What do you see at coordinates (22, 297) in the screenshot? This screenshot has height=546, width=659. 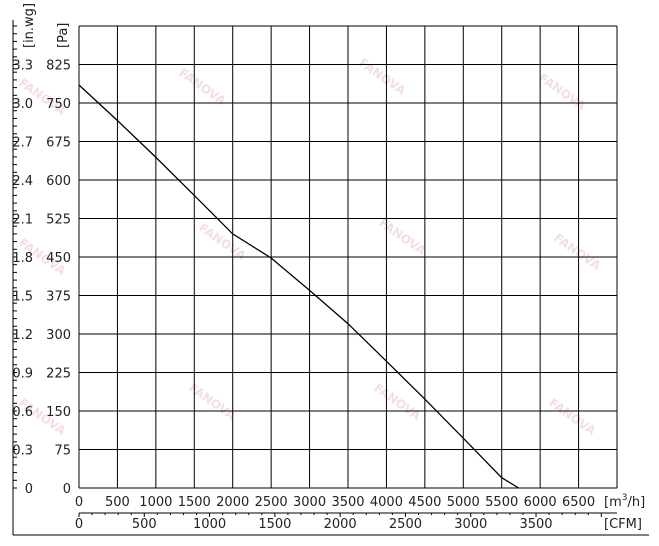 I see `y-tick-label-inwg-1.5: 1.5` at bounding box center [22, 297].